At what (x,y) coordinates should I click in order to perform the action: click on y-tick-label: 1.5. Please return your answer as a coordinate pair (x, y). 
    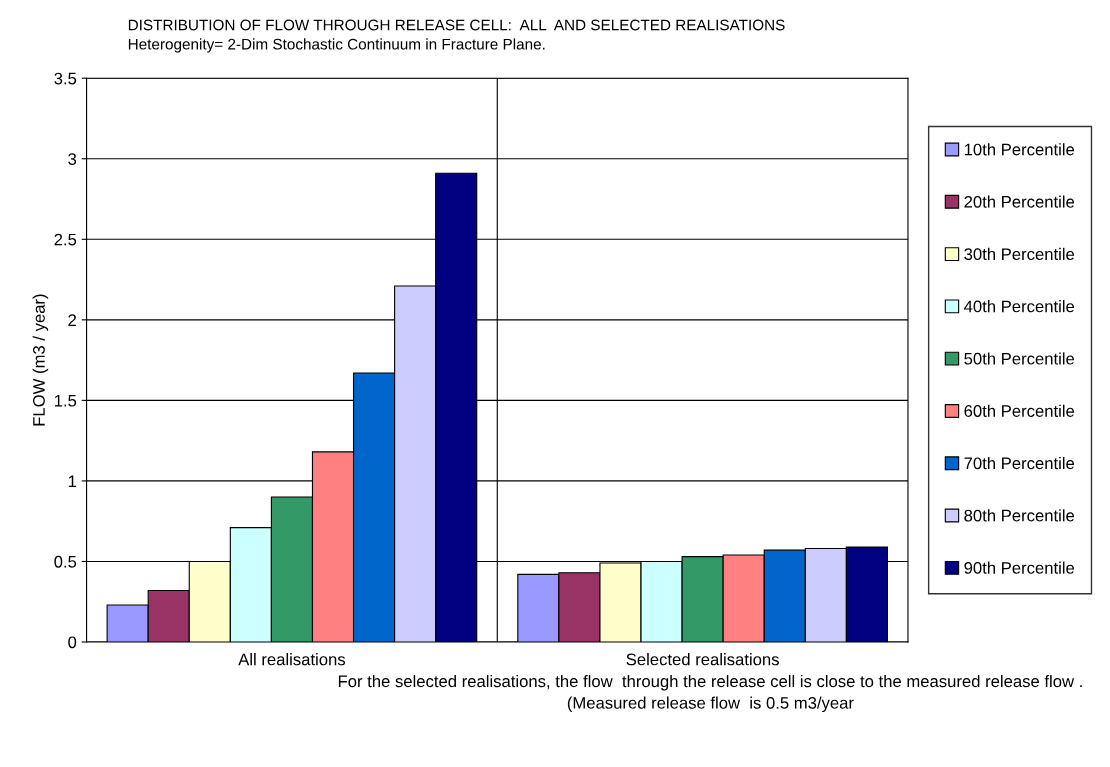
    Looking at the image, I should click on (65, 400).